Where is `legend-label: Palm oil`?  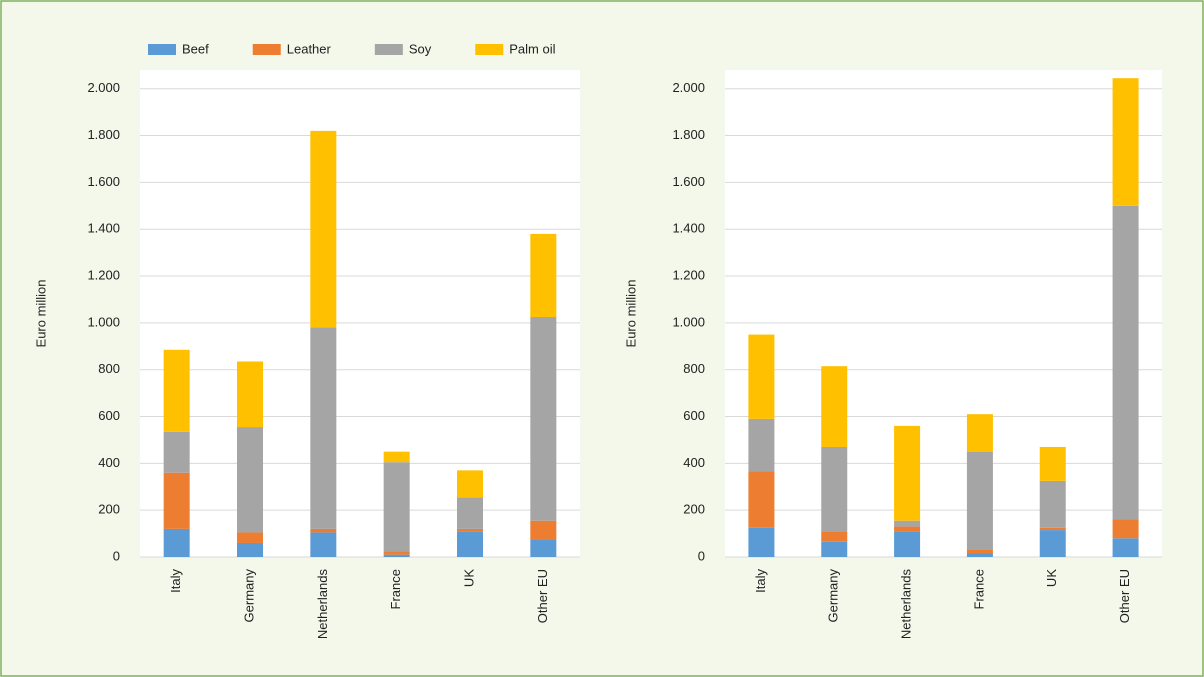
legend-label: Palm oil is located at coordinates (532, 48).